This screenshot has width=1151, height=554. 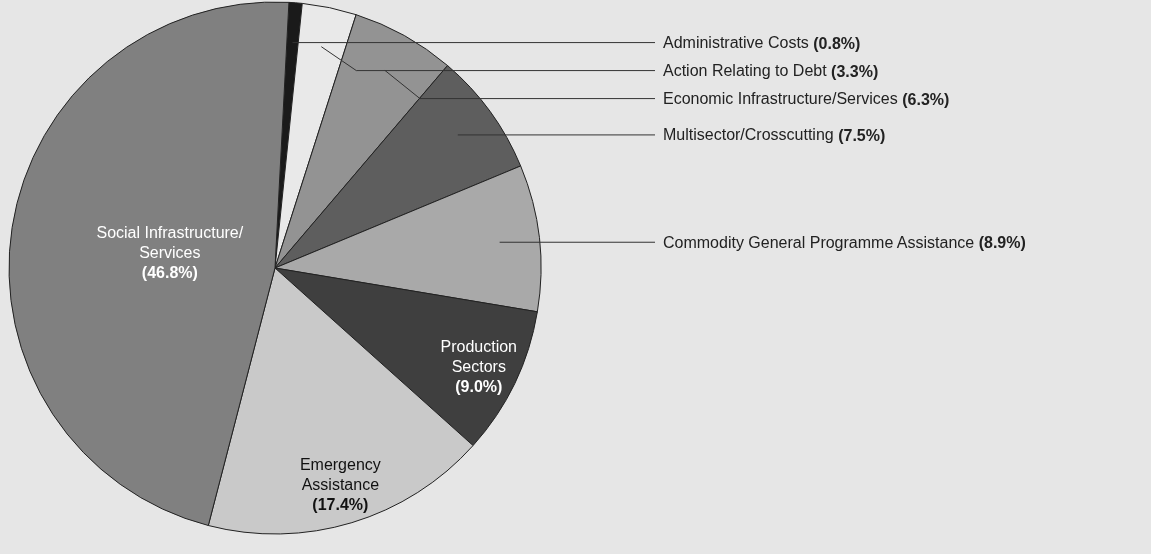 What do you see at coordinates (837, 43) in the screenshot?
I see `data-label: (0.8%)` at bounding box center [837, 43].